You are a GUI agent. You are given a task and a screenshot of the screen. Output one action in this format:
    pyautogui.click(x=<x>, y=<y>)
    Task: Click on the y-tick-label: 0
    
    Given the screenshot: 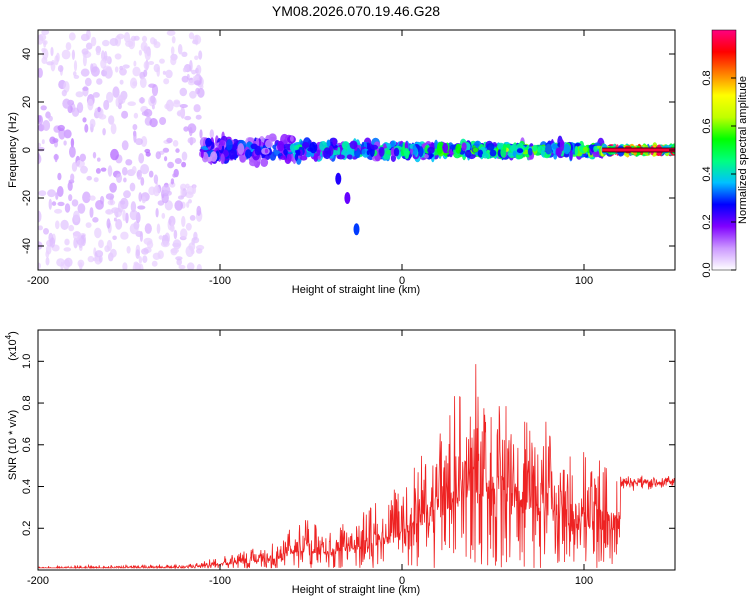 What is the action you would take?
    pyautogui.click(x=27, y=150)
    